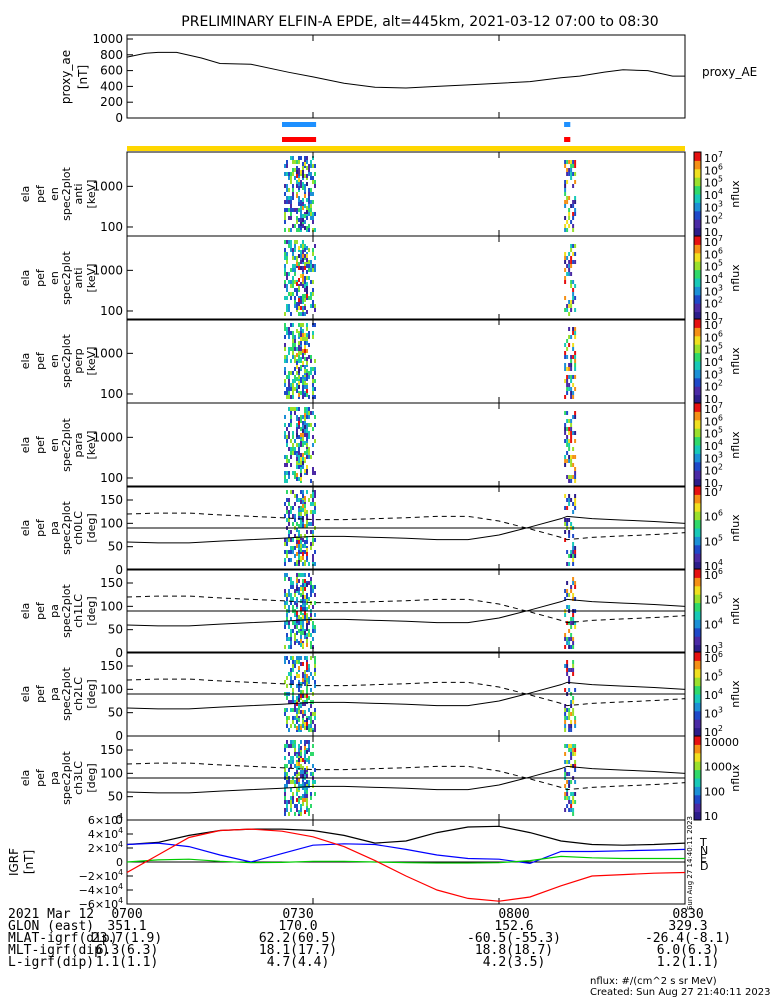  I want to click on colorbar-tick-label: 10⁷, so click(713, 157).